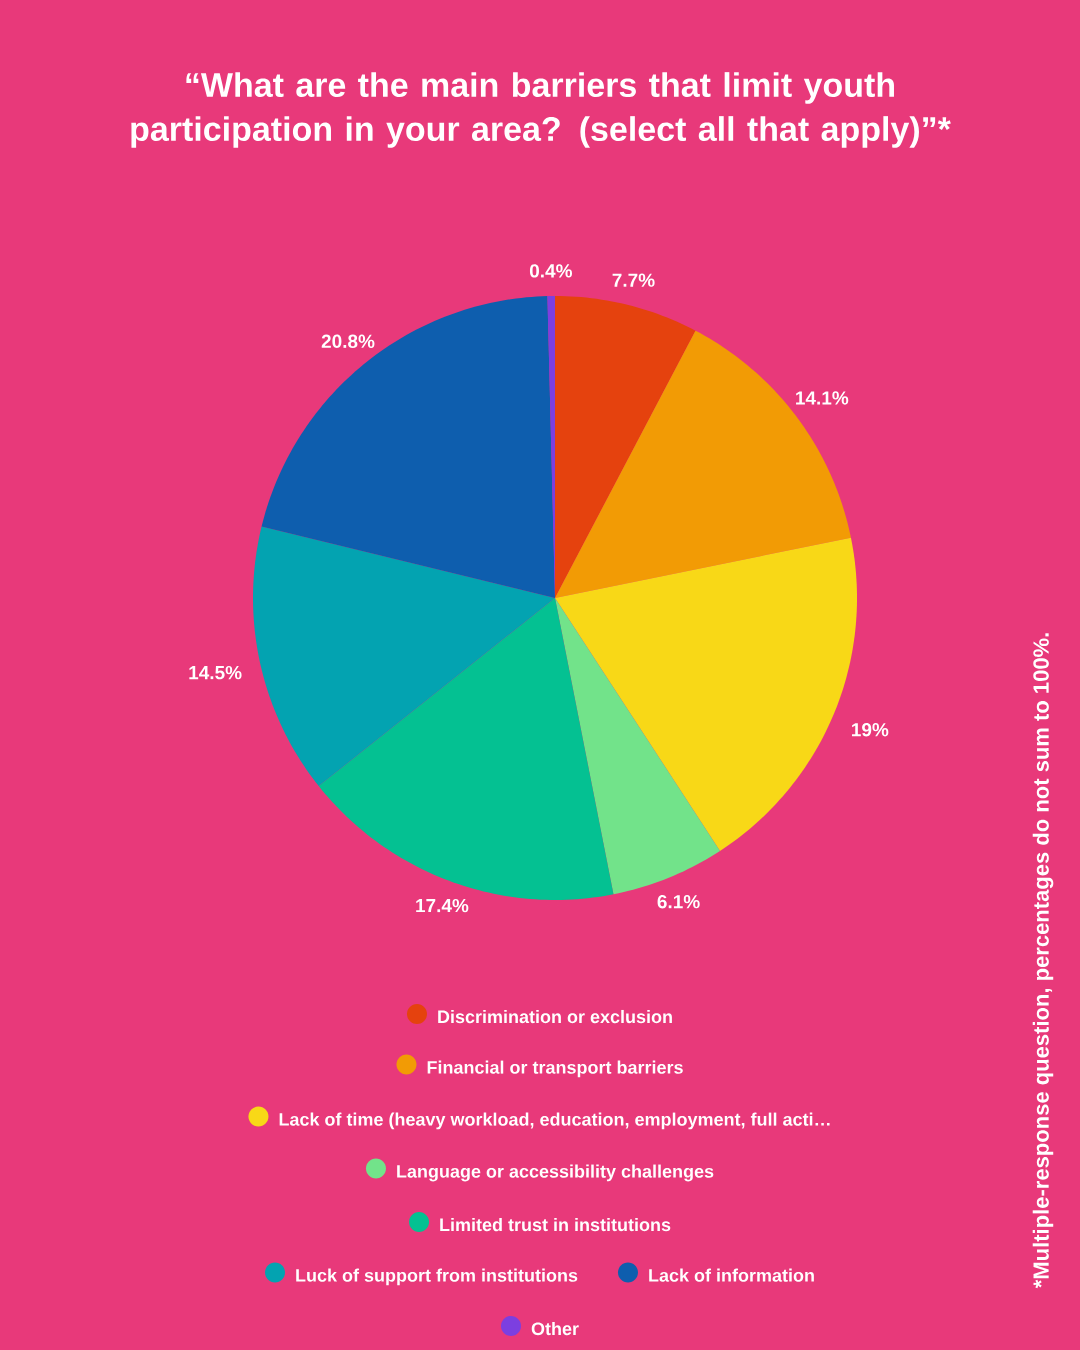 The image size is (1080, 1350). What do you see at coordinates (551, 271) in the screenshot?
I see `data-label: 0.4%` at bounding box center [551, 271].